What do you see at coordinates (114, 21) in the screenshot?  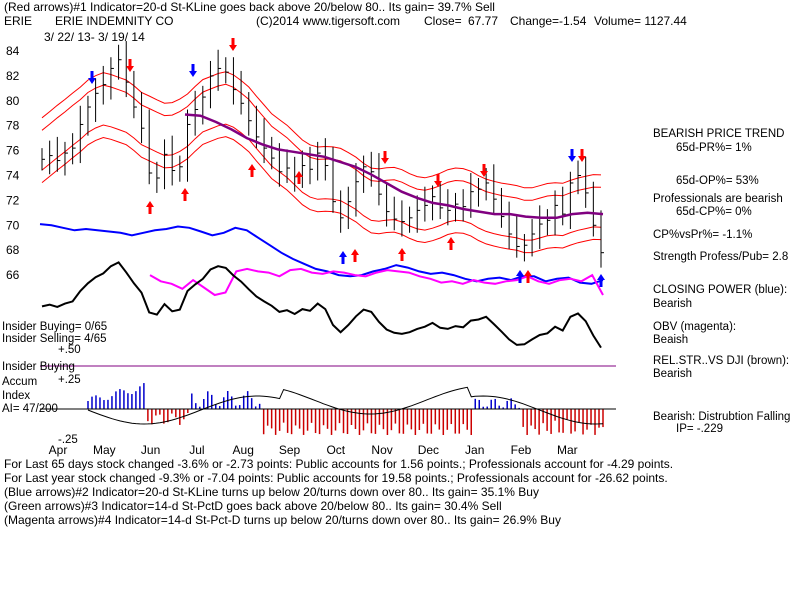 I see `company-name: ERIE INDEMNITY CO` at bounding box center [114, 21].